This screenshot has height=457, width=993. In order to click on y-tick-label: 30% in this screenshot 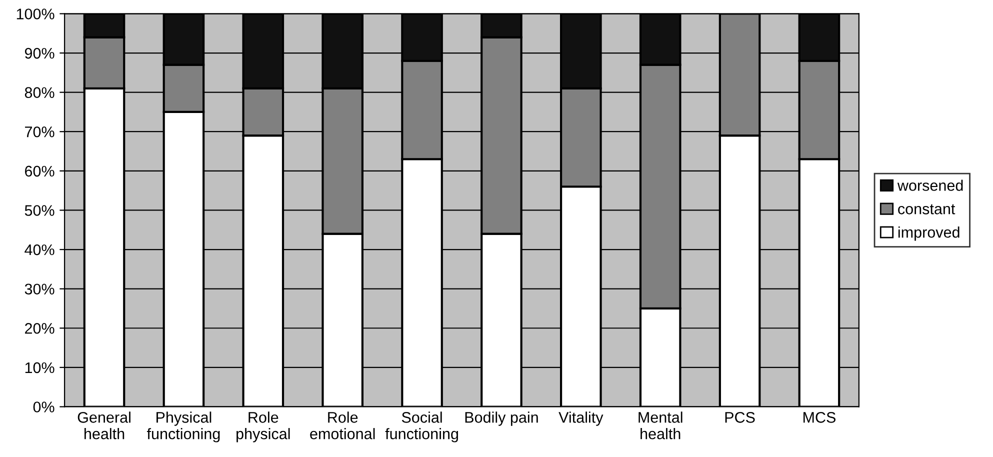, I will do `click(39, 289)`.